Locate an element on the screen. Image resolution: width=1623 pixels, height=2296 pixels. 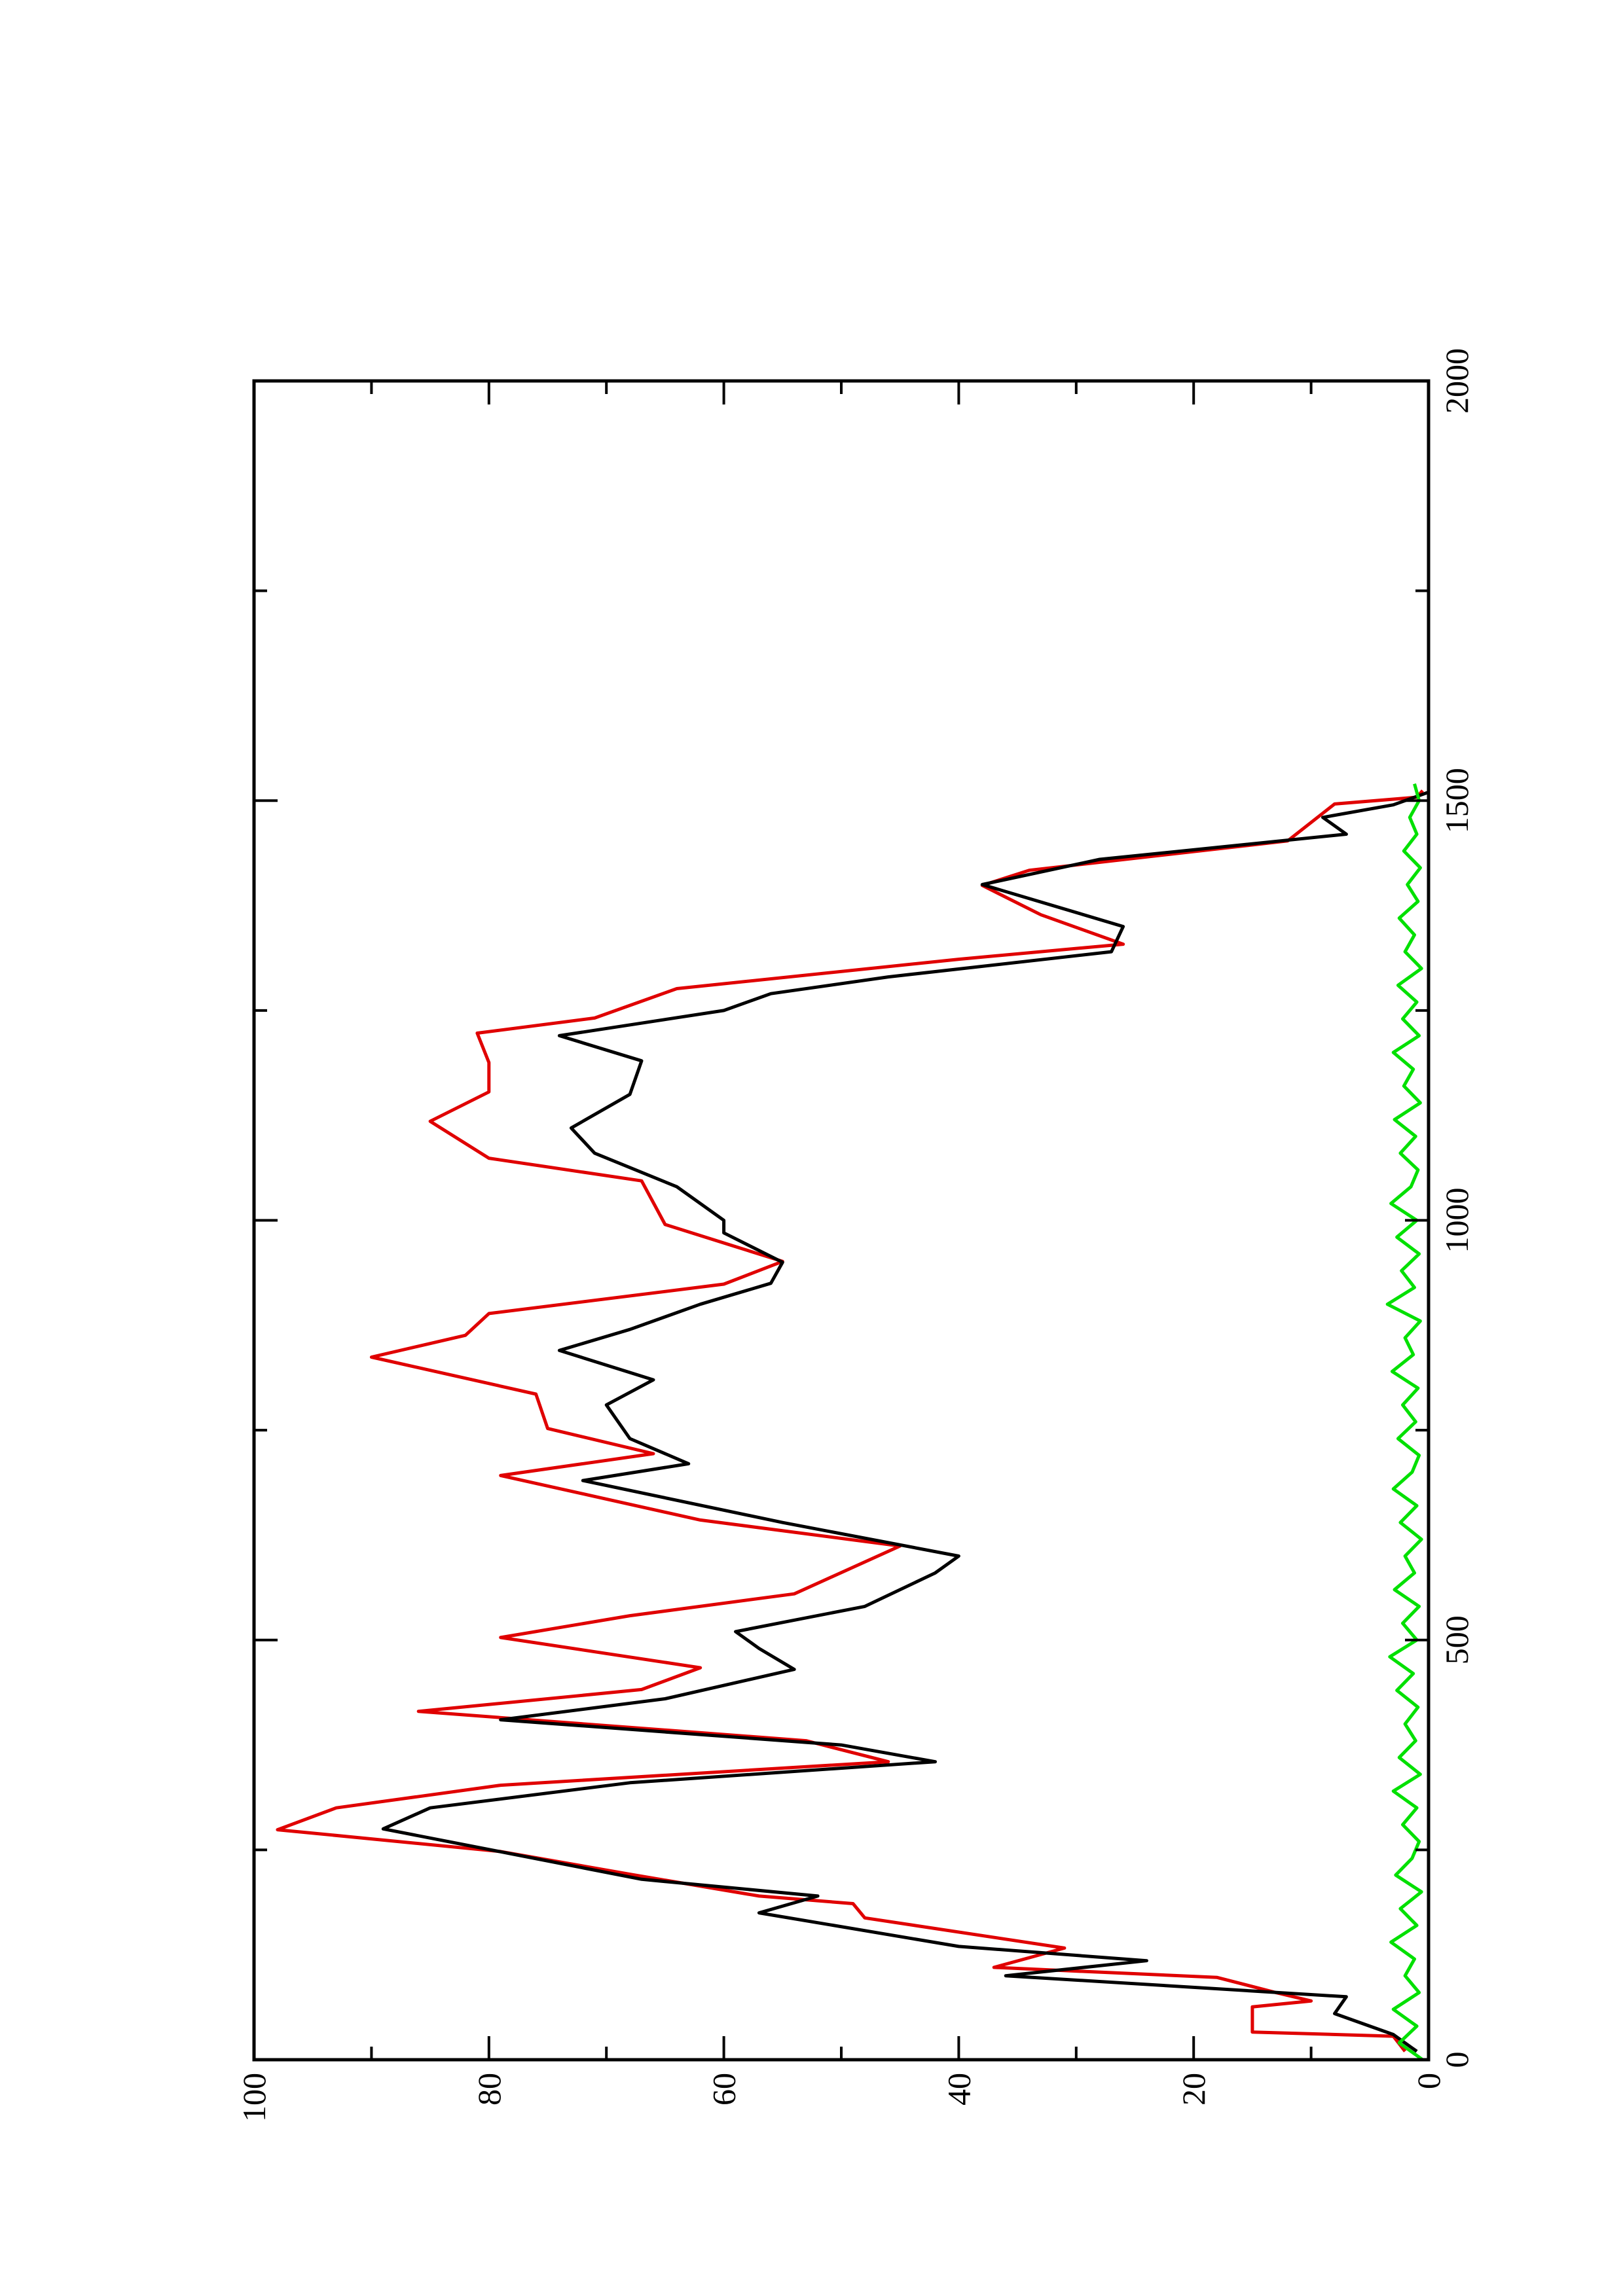
data-line is located at coordinates (1404, 1422).